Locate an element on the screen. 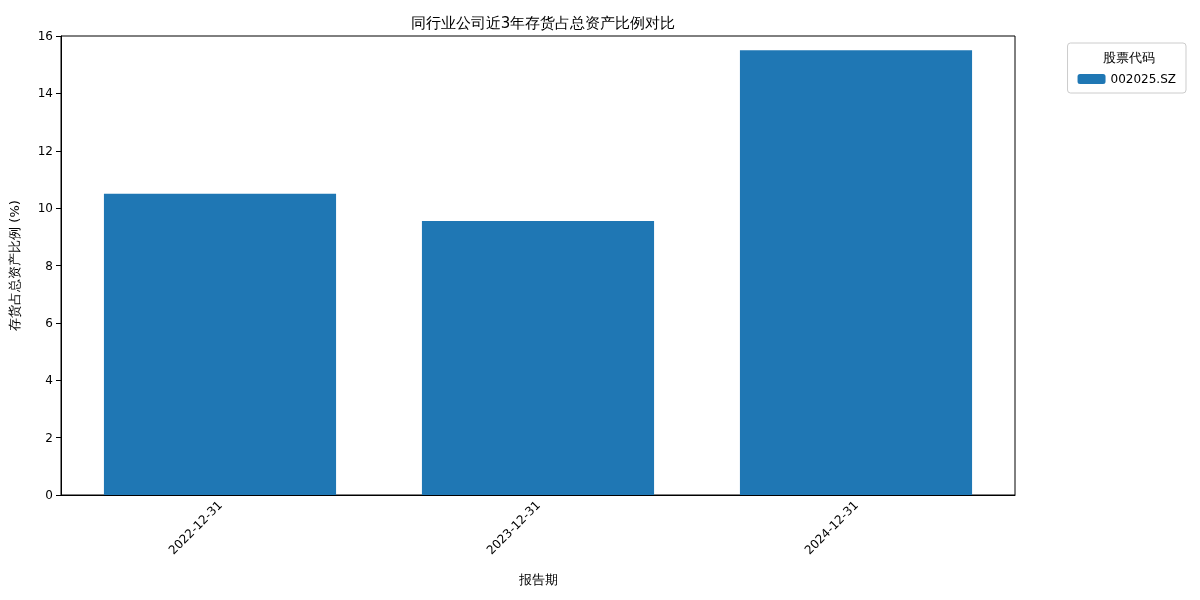 The height and width of the screenshot is (600, 1200). chart-title: 同行业公司近3年存货占总资产比例对比 is located at coordinates (543, 22).